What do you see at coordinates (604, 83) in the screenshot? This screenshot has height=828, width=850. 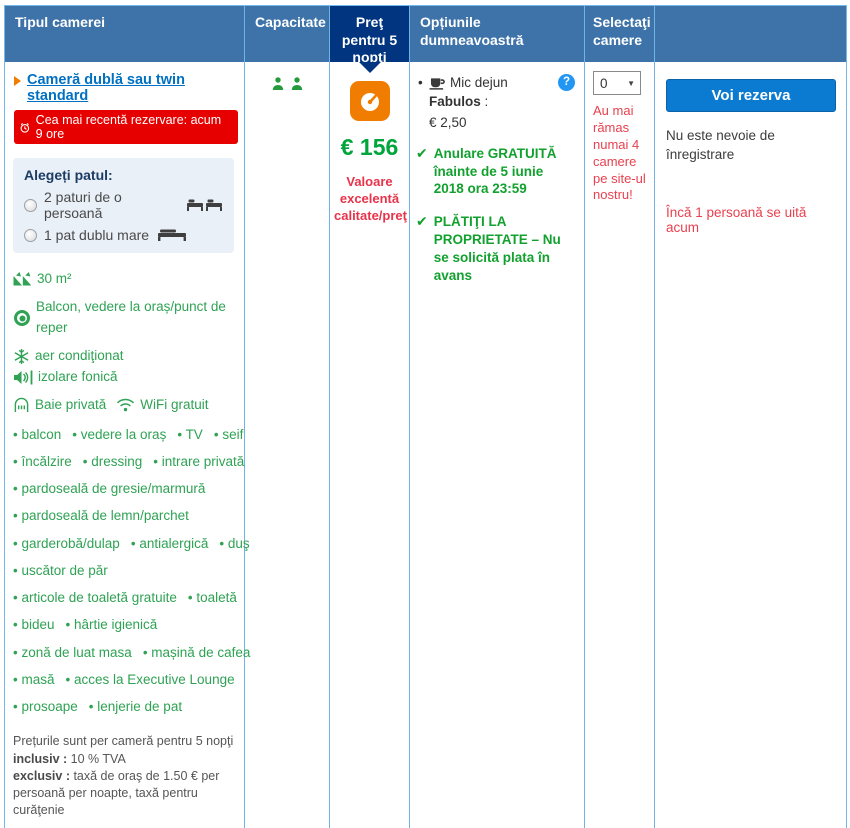 I see `room-quantity-value: 0` at bounding box center [604, 83].